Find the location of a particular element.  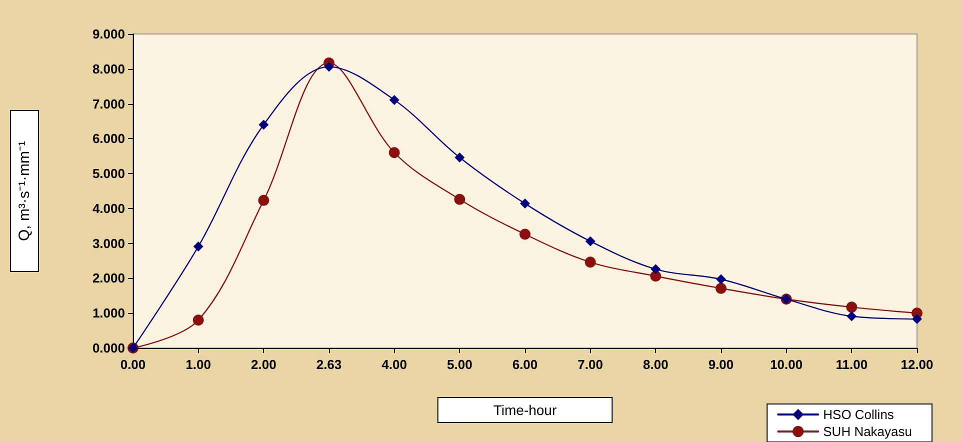

y-tick-label: 3.000 is located at coordinates (108, 243).